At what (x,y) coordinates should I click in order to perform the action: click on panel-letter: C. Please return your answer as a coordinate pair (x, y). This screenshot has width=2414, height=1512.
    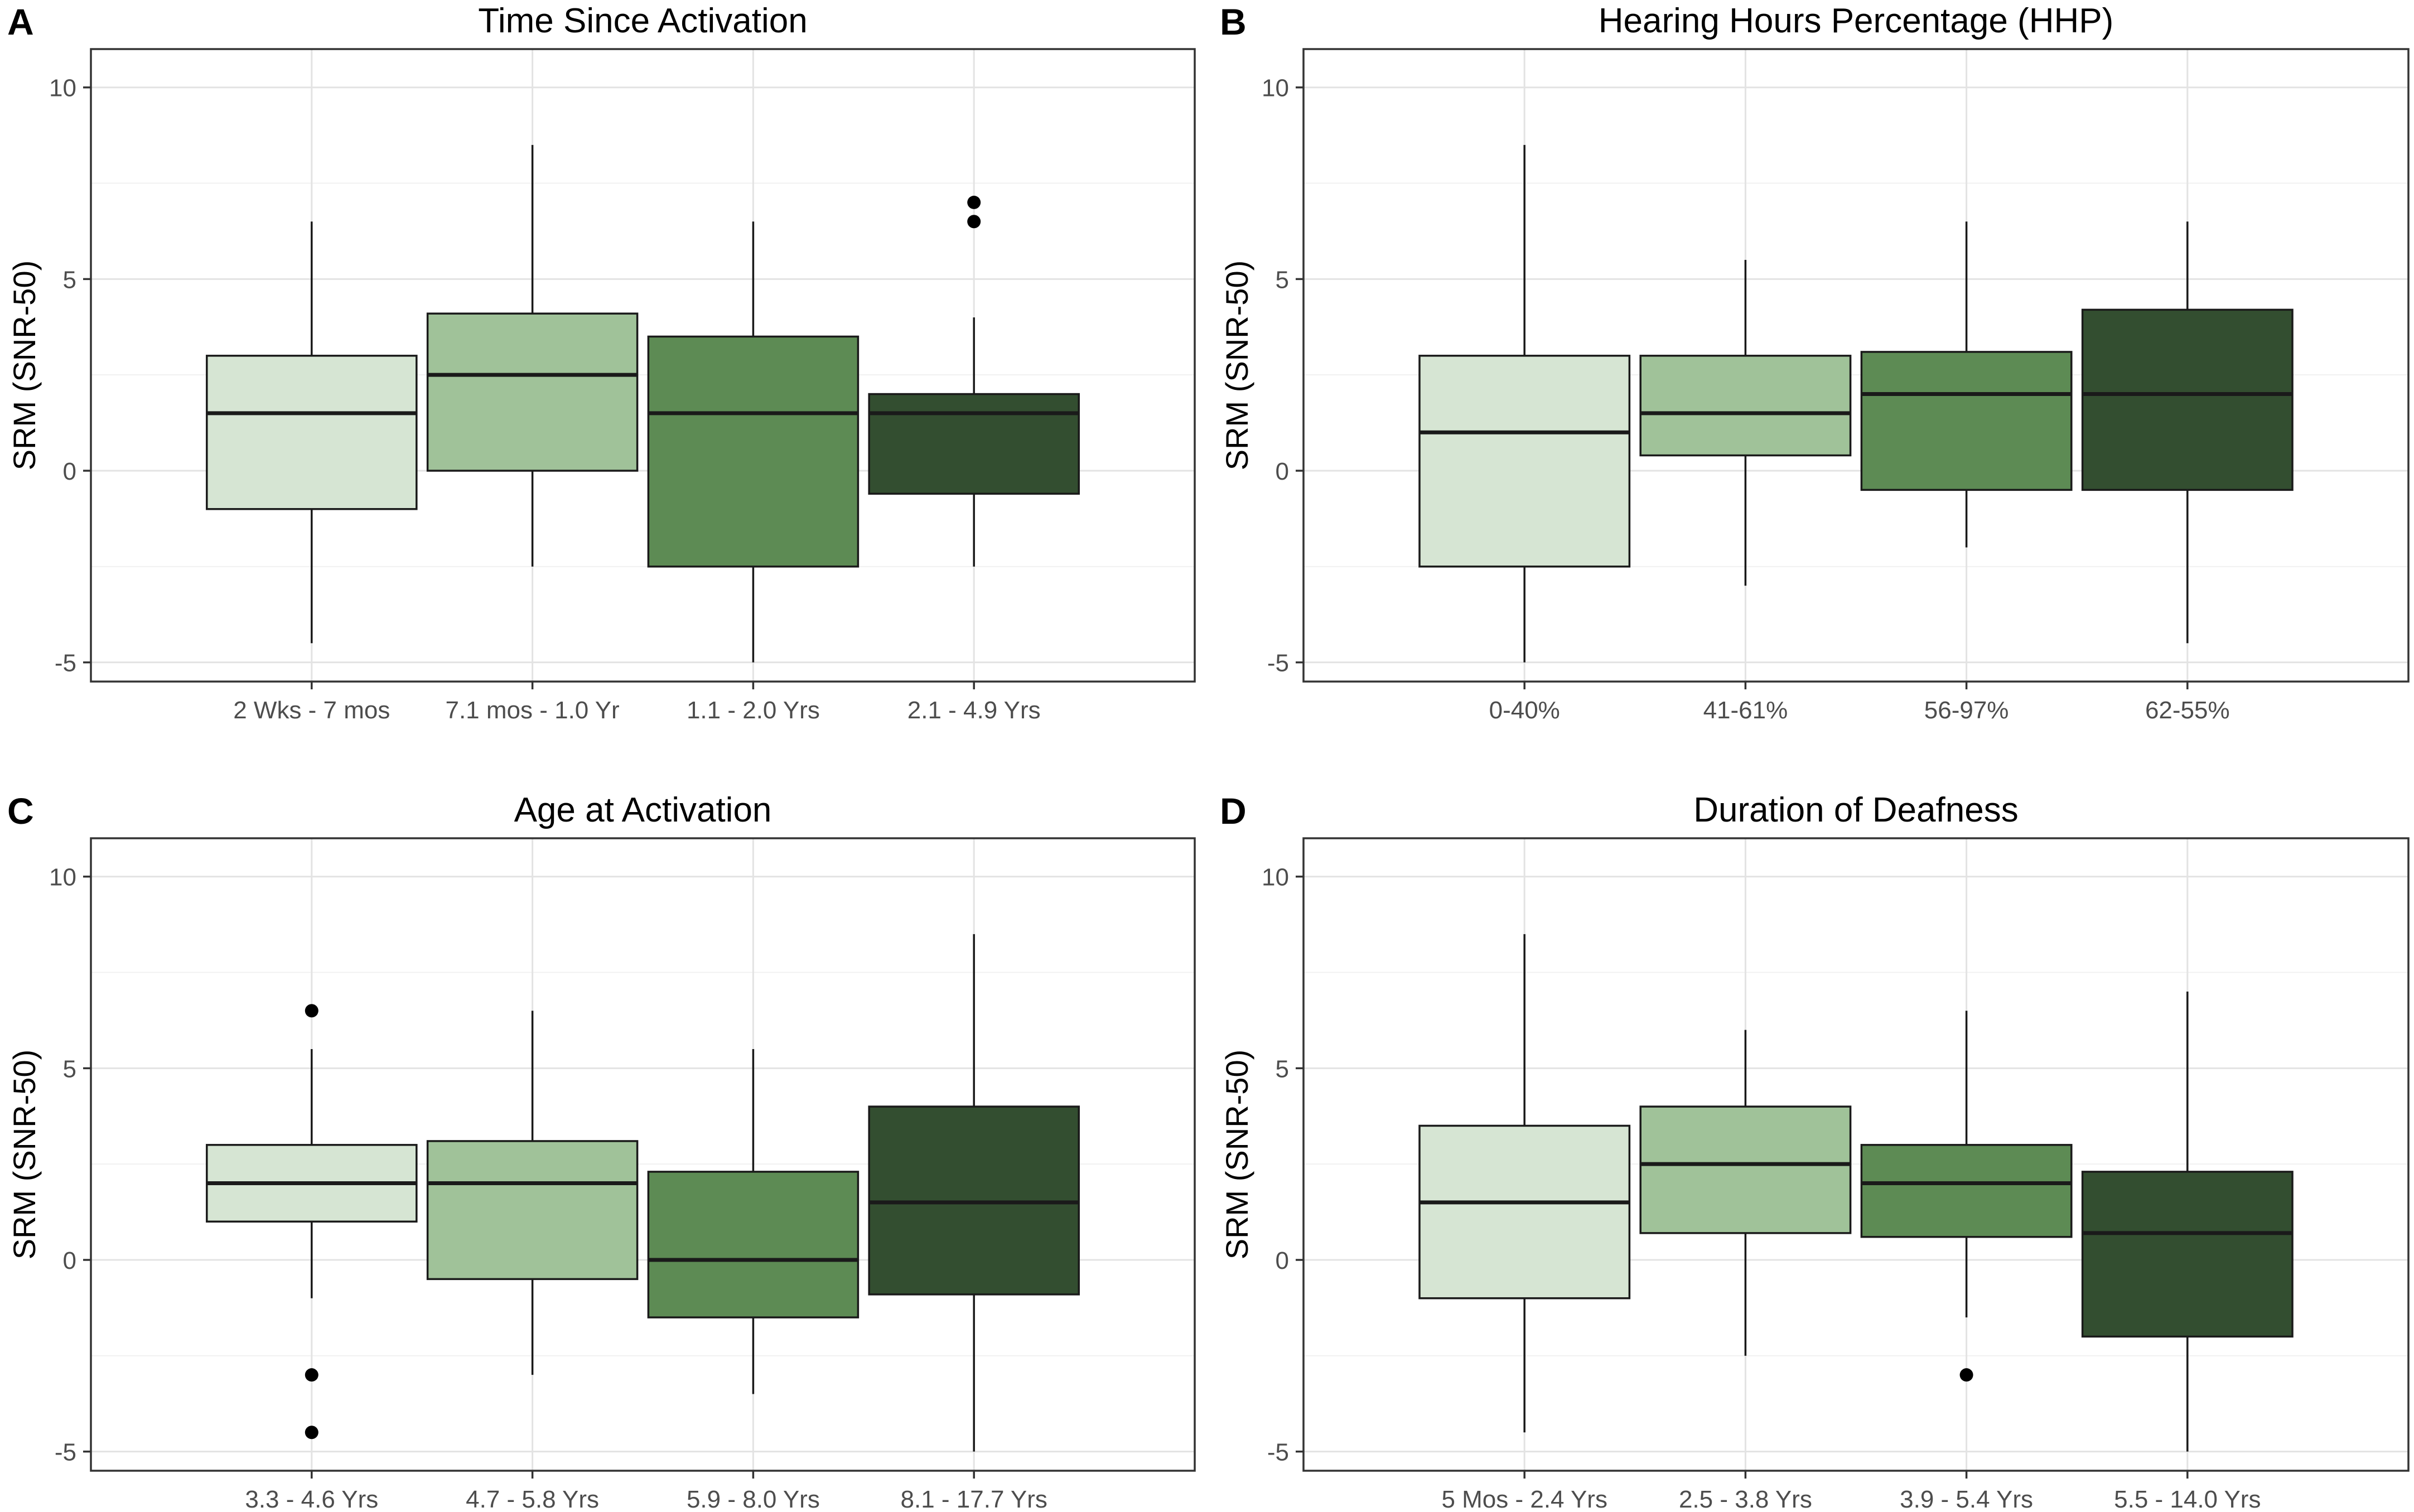
    Looking at the image, I should click on (20, 811).